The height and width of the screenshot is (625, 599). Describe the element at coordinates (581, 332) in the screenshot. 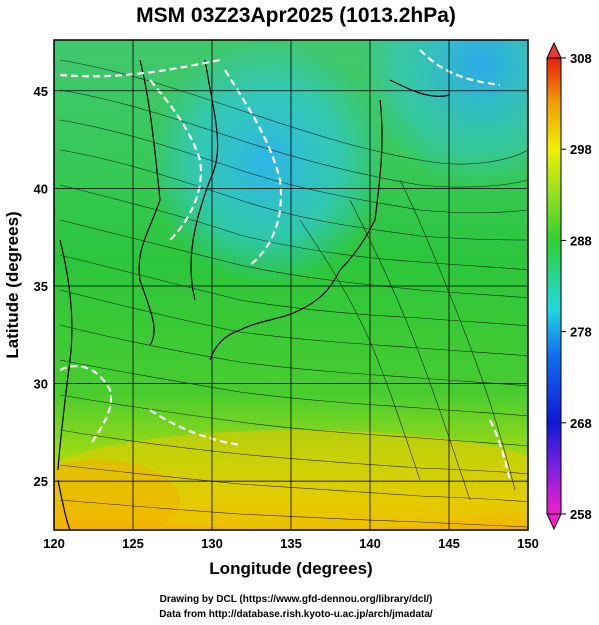

I see `colorbar-tick-label: 278` at that location.